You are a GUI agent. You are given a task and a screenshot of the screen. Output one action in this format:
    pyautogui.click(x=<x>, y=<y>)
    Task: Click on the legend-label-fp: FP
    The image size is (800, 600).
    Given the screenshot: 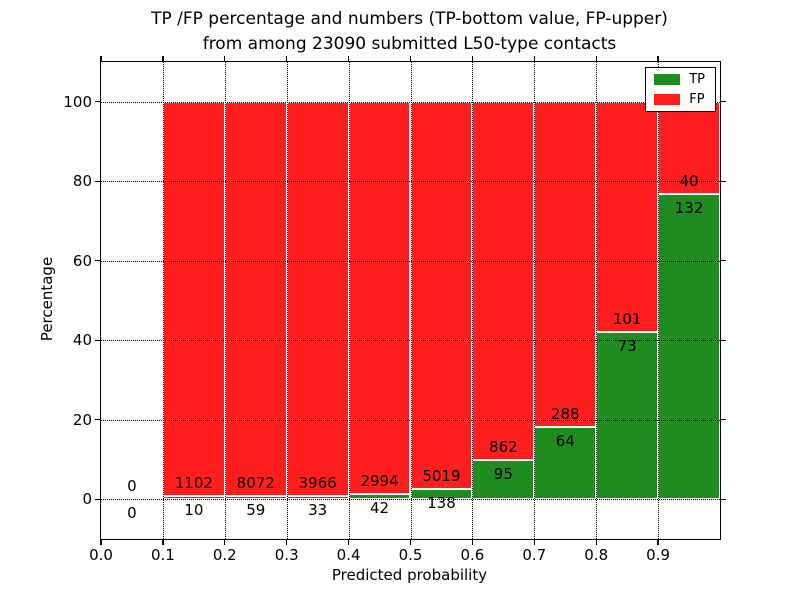 What is the action you would take?
    pyautogui.click(x=697, y=99)
    